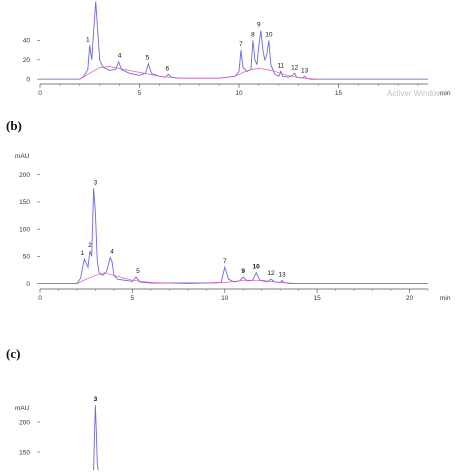 The height and width of the screenshot is (474, 474). Describe the element at coordinates (27, 257) in the screenshot. I see `y-tick-label: 50` at that location.